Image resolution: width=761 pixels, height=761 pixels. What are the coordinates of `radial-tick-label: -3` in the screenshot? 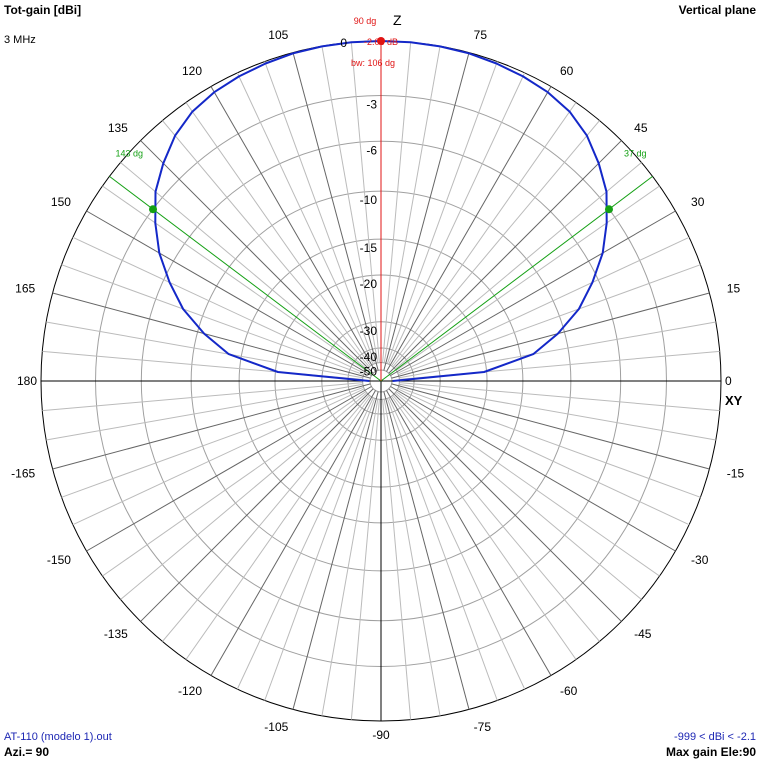 It's located at (371, 105).